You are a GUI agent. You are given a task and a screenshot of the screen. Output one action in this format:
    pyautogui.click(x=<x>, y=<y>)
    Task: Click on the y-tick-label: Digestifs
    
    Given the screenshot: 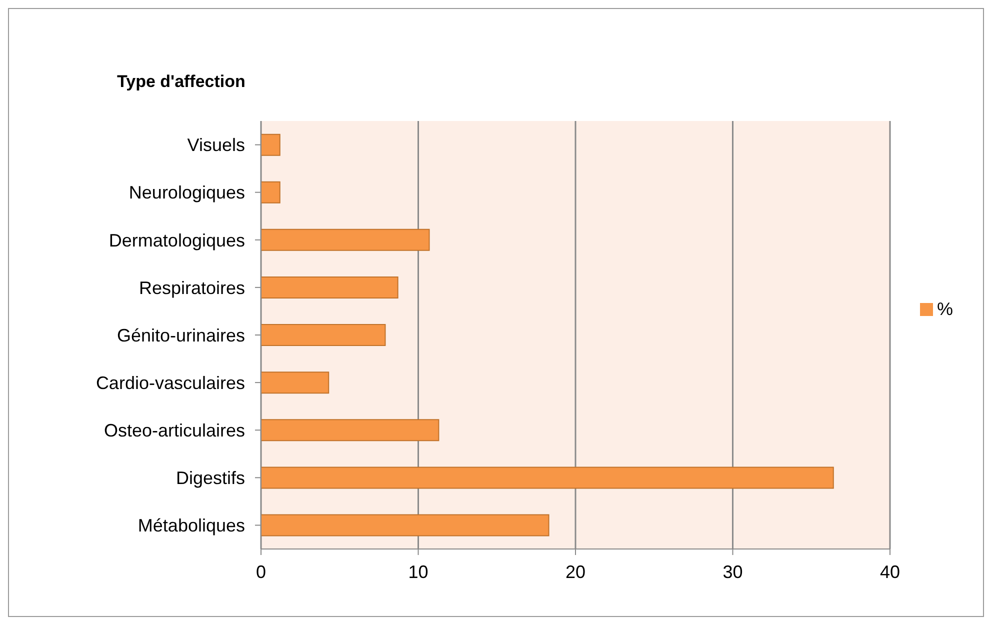 What is the action you would take?
    pyautogui.click(x=210, y=478)
    